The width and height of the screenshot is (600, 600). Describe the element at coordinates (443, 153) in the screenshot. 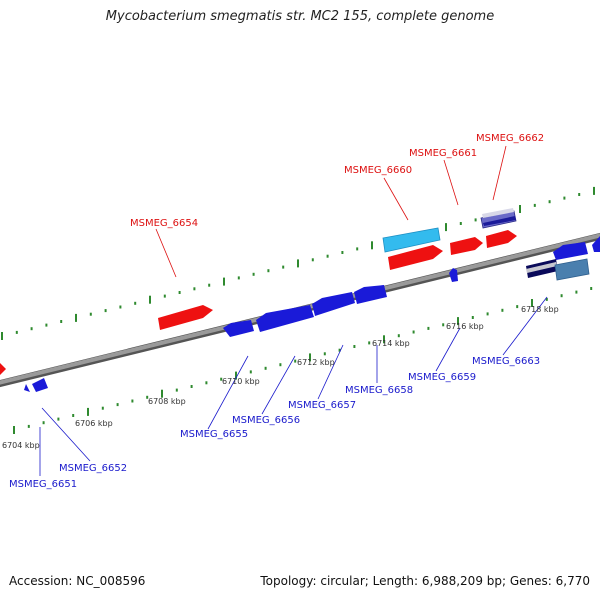

I see `gene-label-msmeg-6661: MSMEG_6661` at that location.